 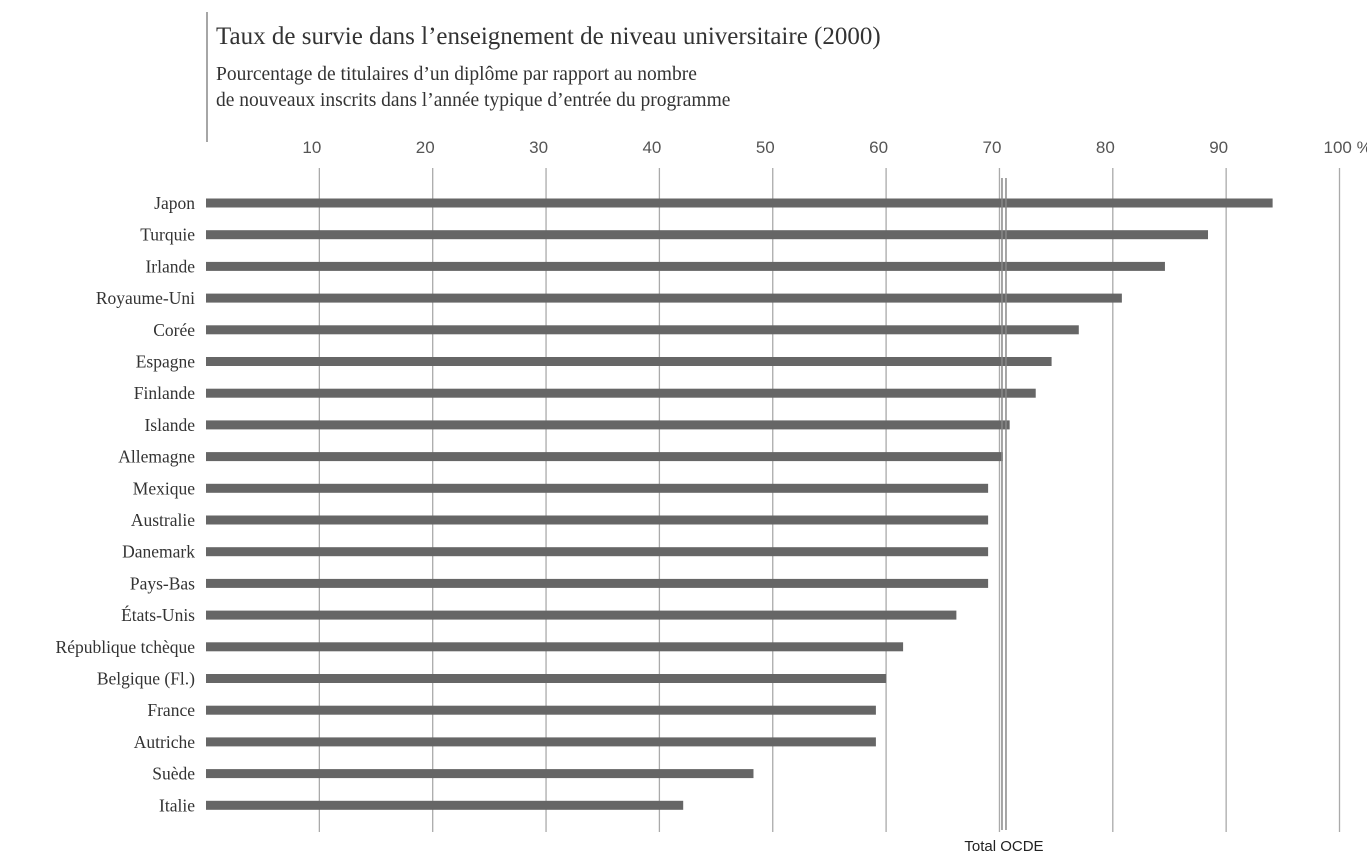 I want to click on x-tick-label: 30, so click(x=538, y=147).